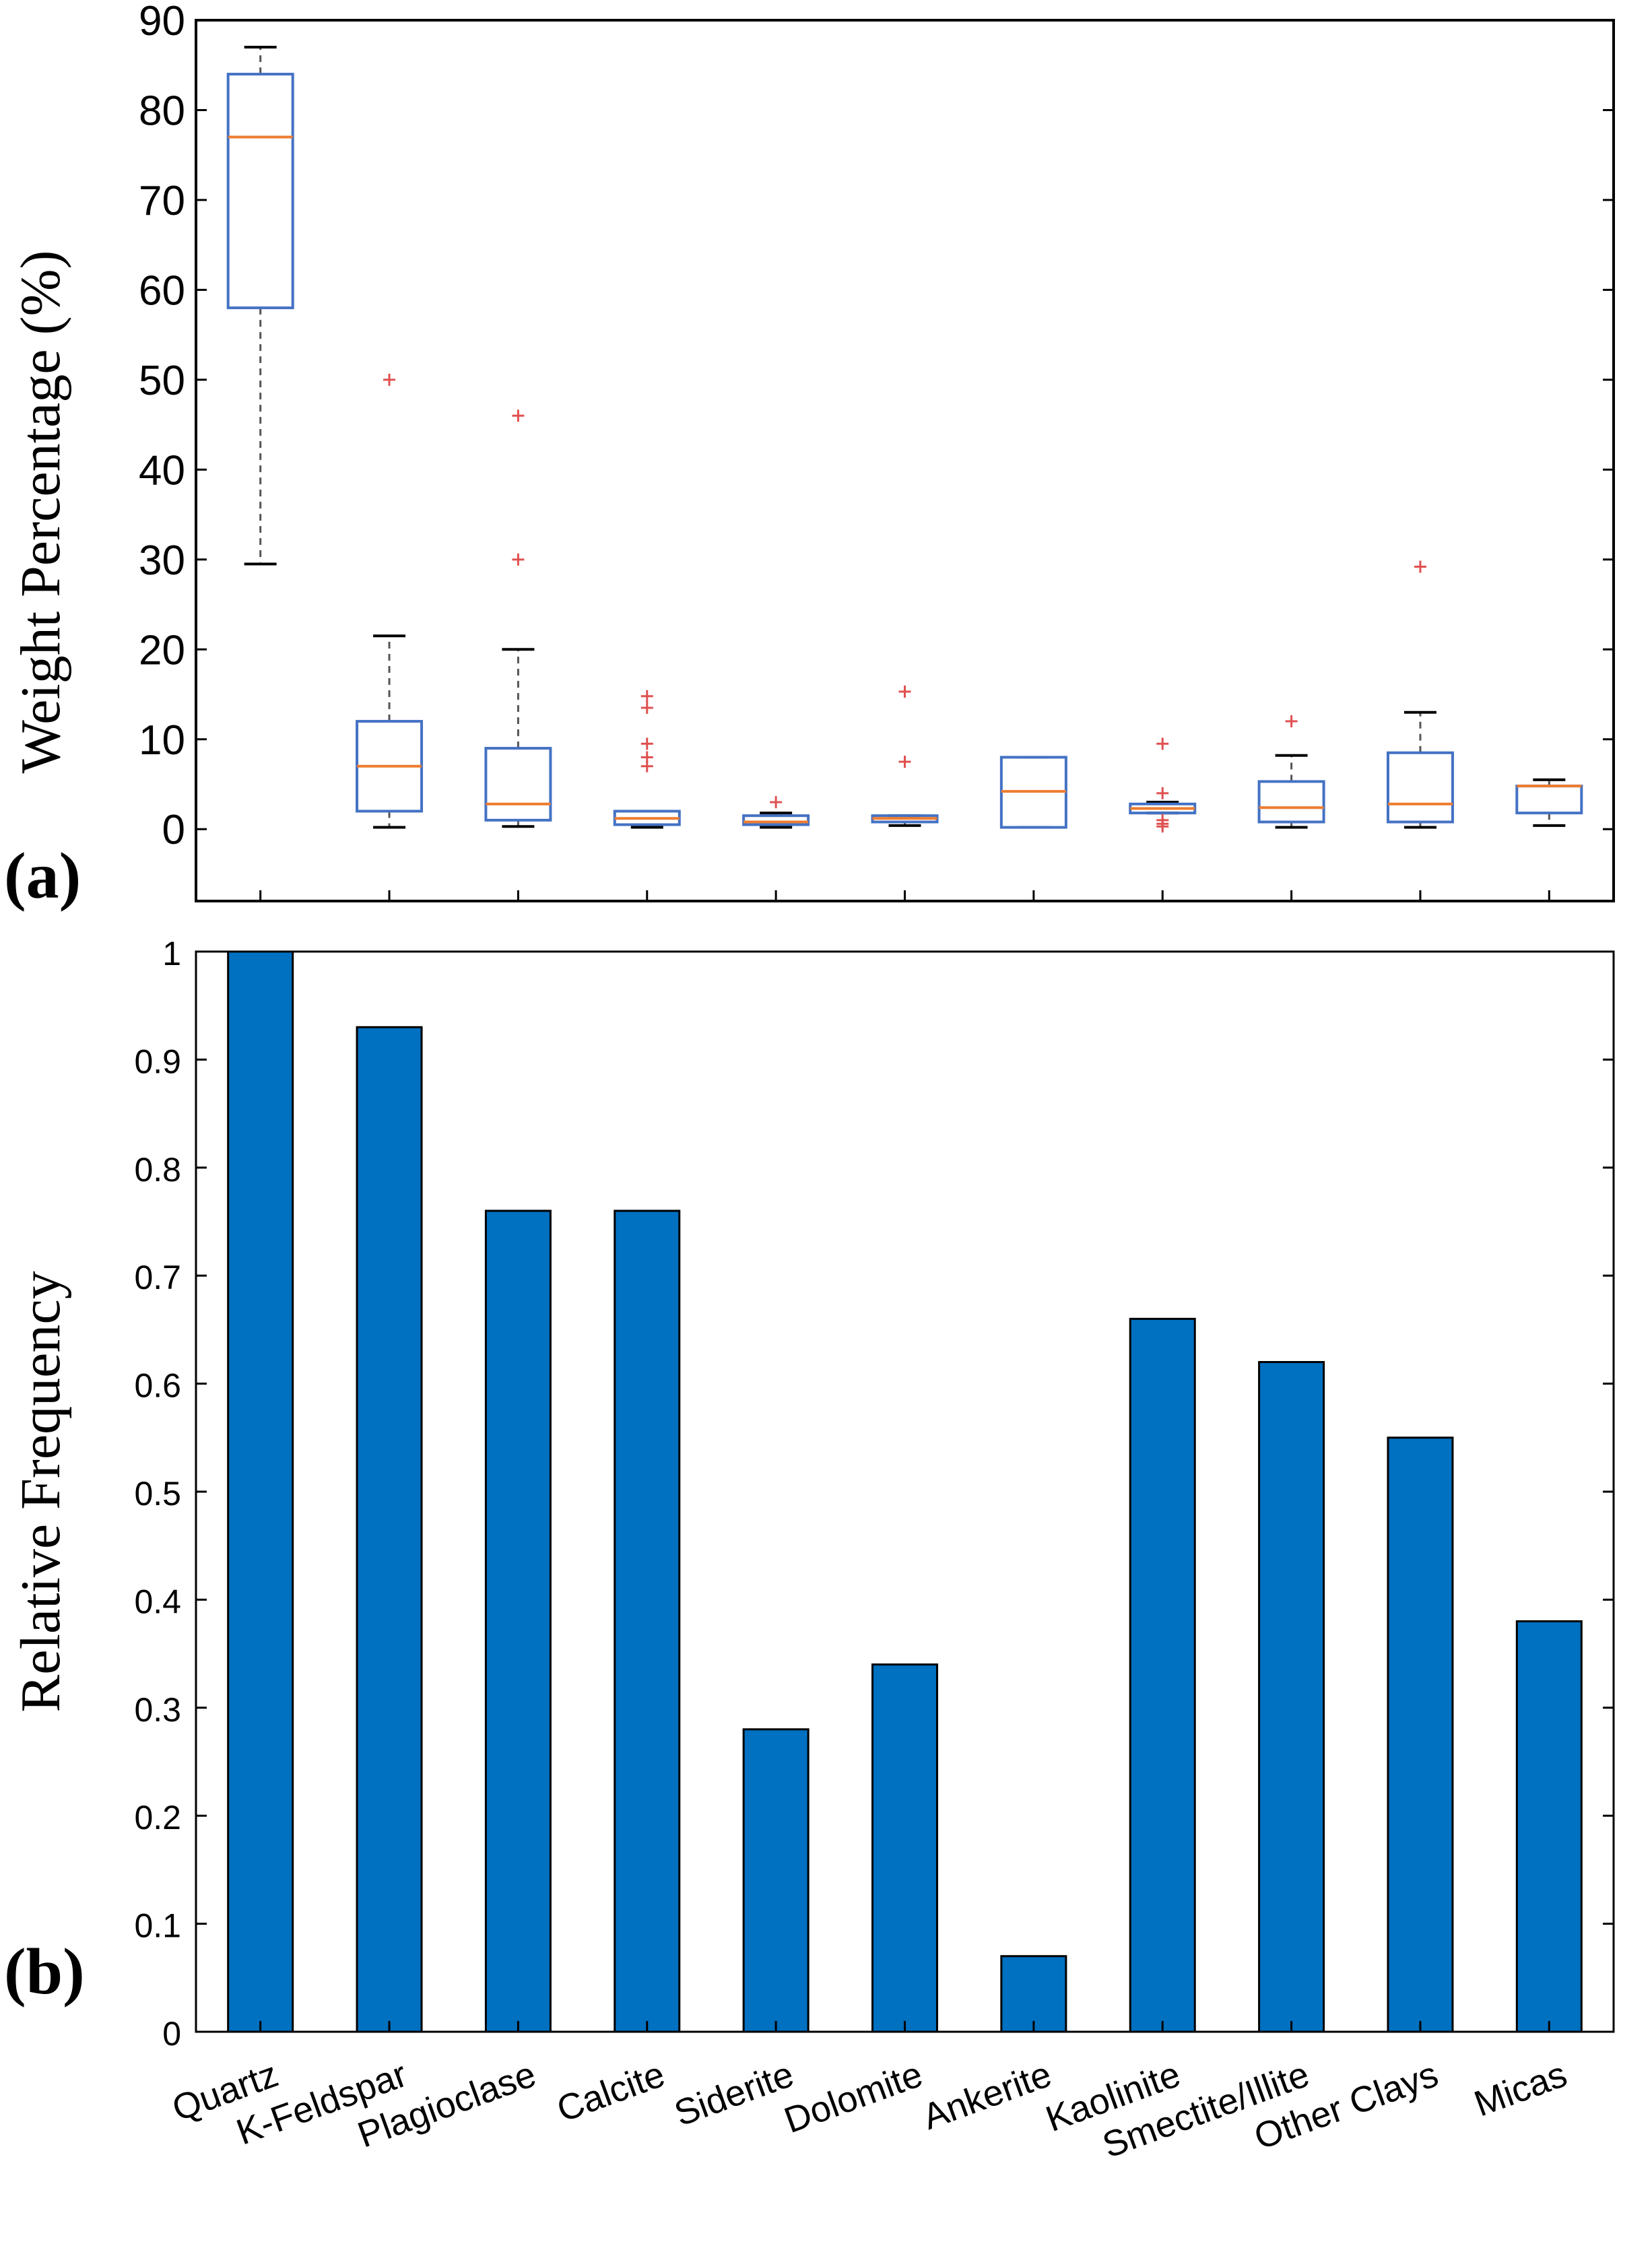  What do you see at coordinates (157, 1710) in the screenshot?
I see `y-tick-label: 0.3` at bounding box center [157, 1710].